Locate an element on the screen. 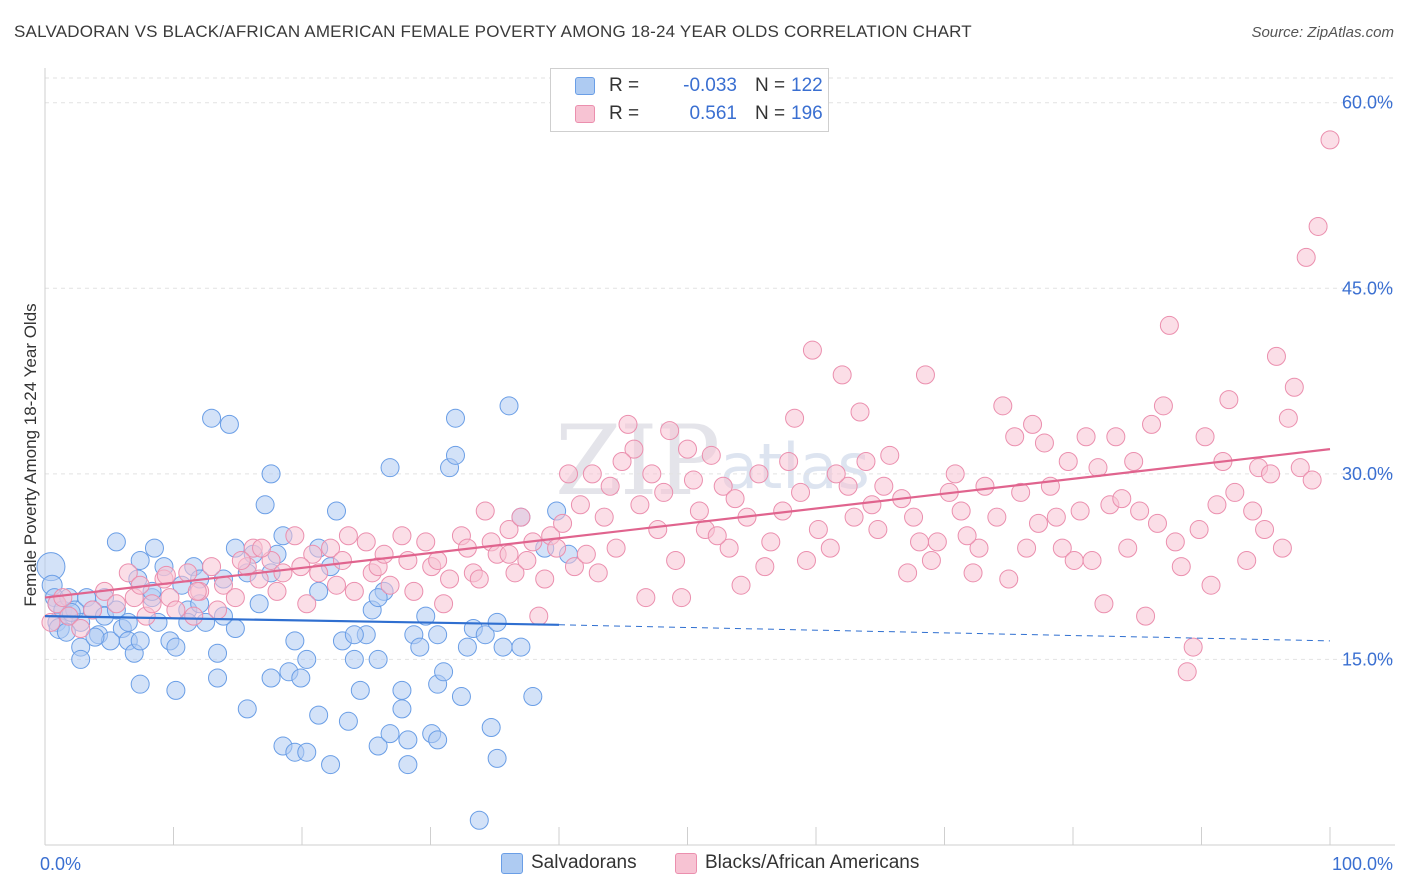 The image size is (1406, 892). legend-n-value: 122 is located at coordinates (807, 85).